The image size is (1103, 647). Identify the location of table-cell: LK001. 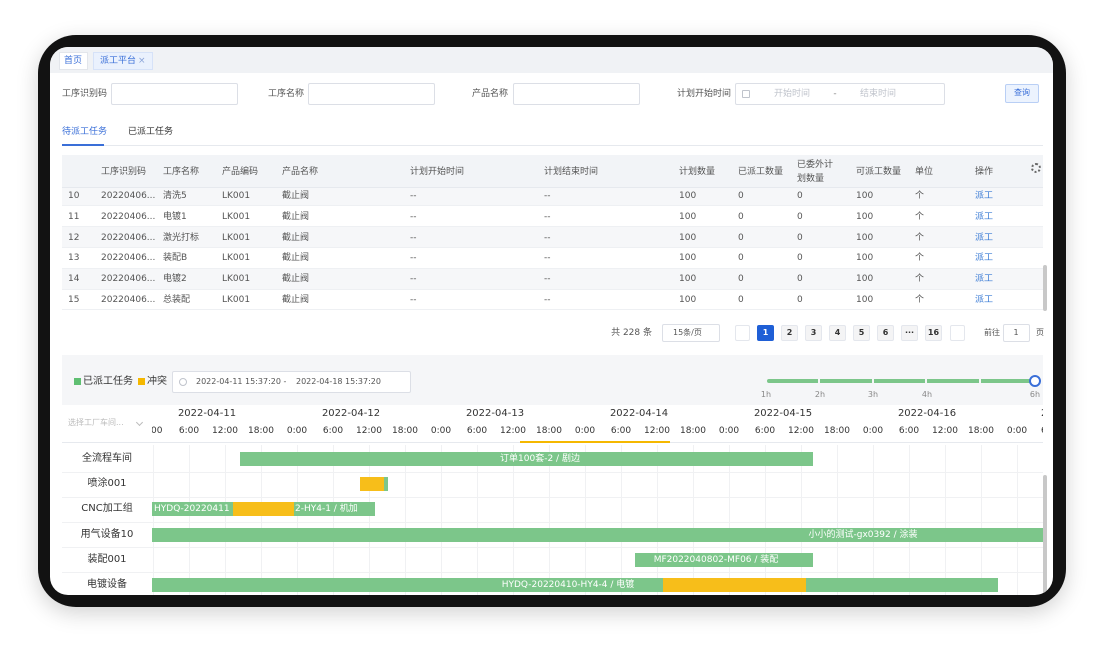
(236, 216).